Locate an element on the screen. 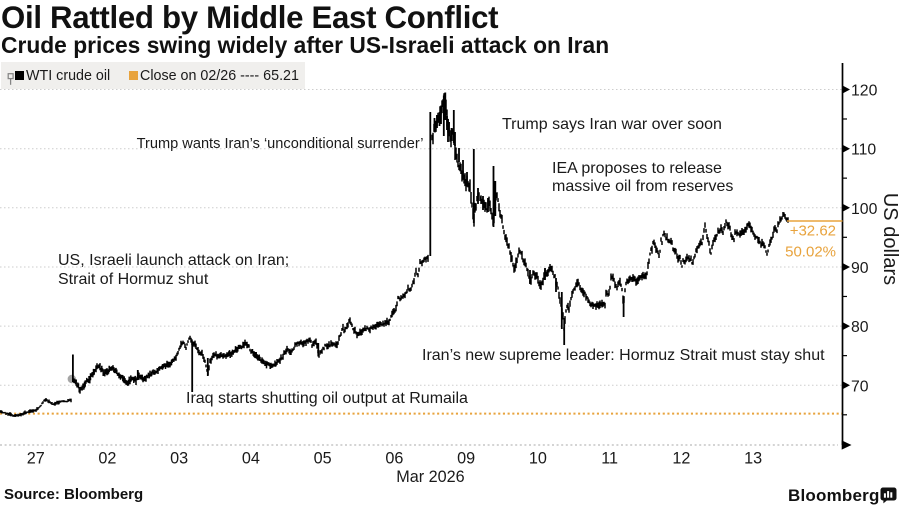 This screenshot has width=900, height=506. svg-text: US dollars is located at coordinates (889, 239).